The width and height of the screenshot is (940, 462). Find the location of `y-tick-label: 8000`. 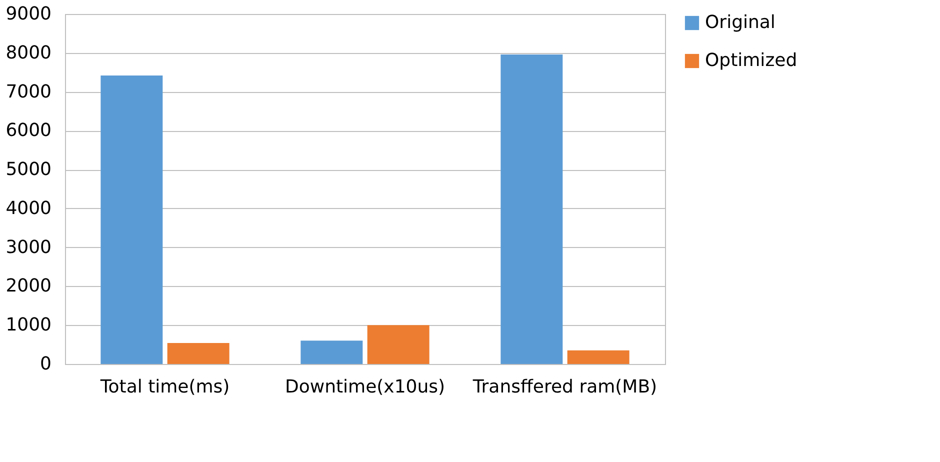

y-tick-label: 8000 is located at coordinates (29, 53).